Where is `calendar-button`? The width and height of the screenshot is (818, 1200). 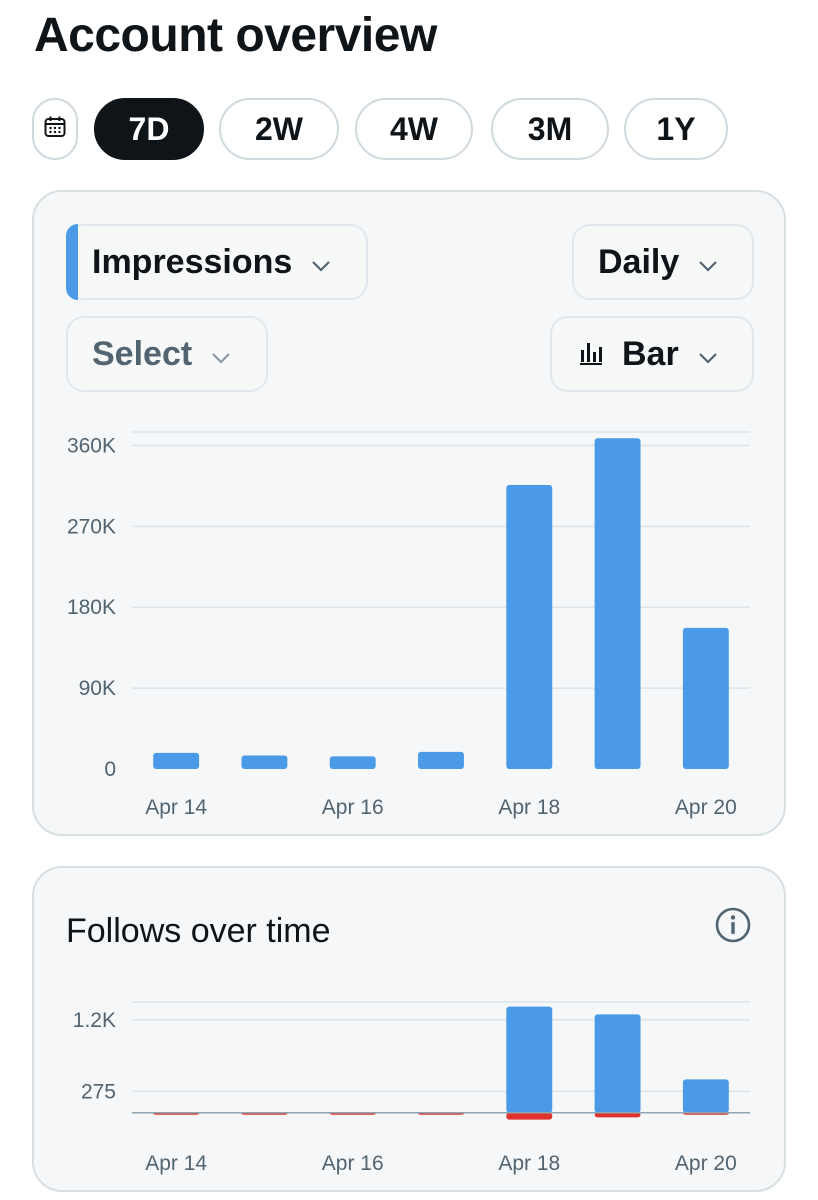 calendar-button is located at coordinates (55, 129).